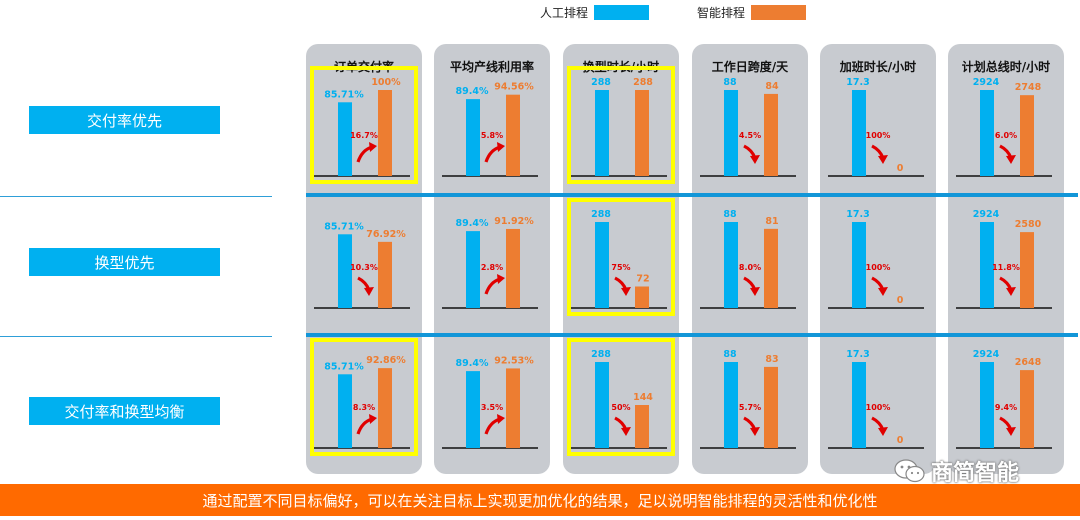 This screenshot has height=520, width=1080. I want to click on legend-manual-swatch, so click(622, 12).